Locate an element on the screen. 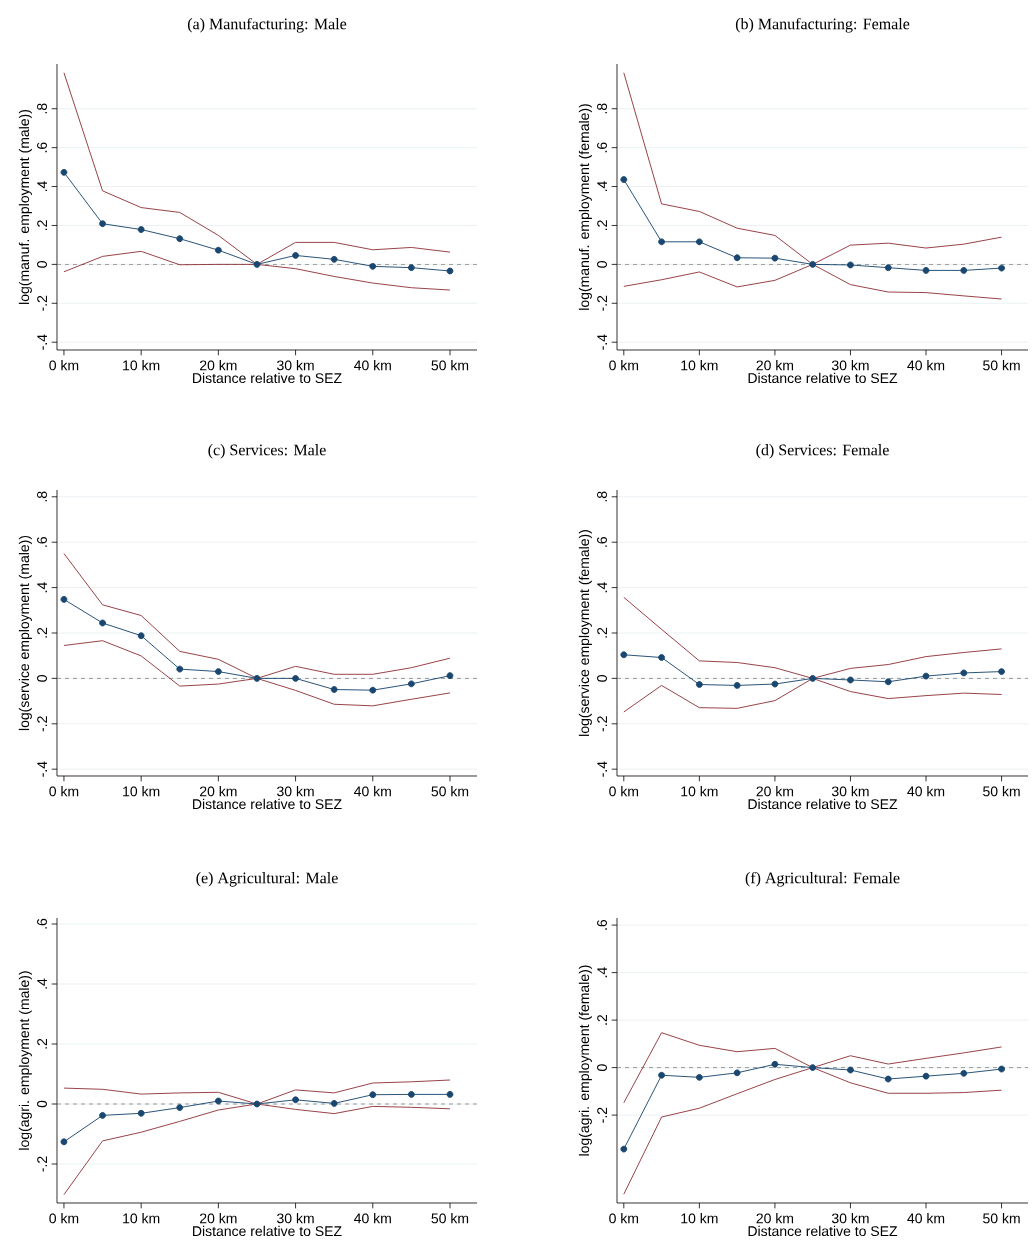 This screenshot has width=1034, height=1244. chart-title: (d) Services: Female is located at coordinates (822, 451).